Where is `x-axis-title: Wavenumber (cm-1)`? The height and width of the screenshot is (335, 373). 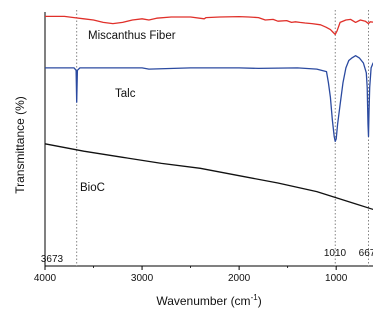 x-axis-title: Wavenumber (cm-1) is located at coordinates (208, 300).